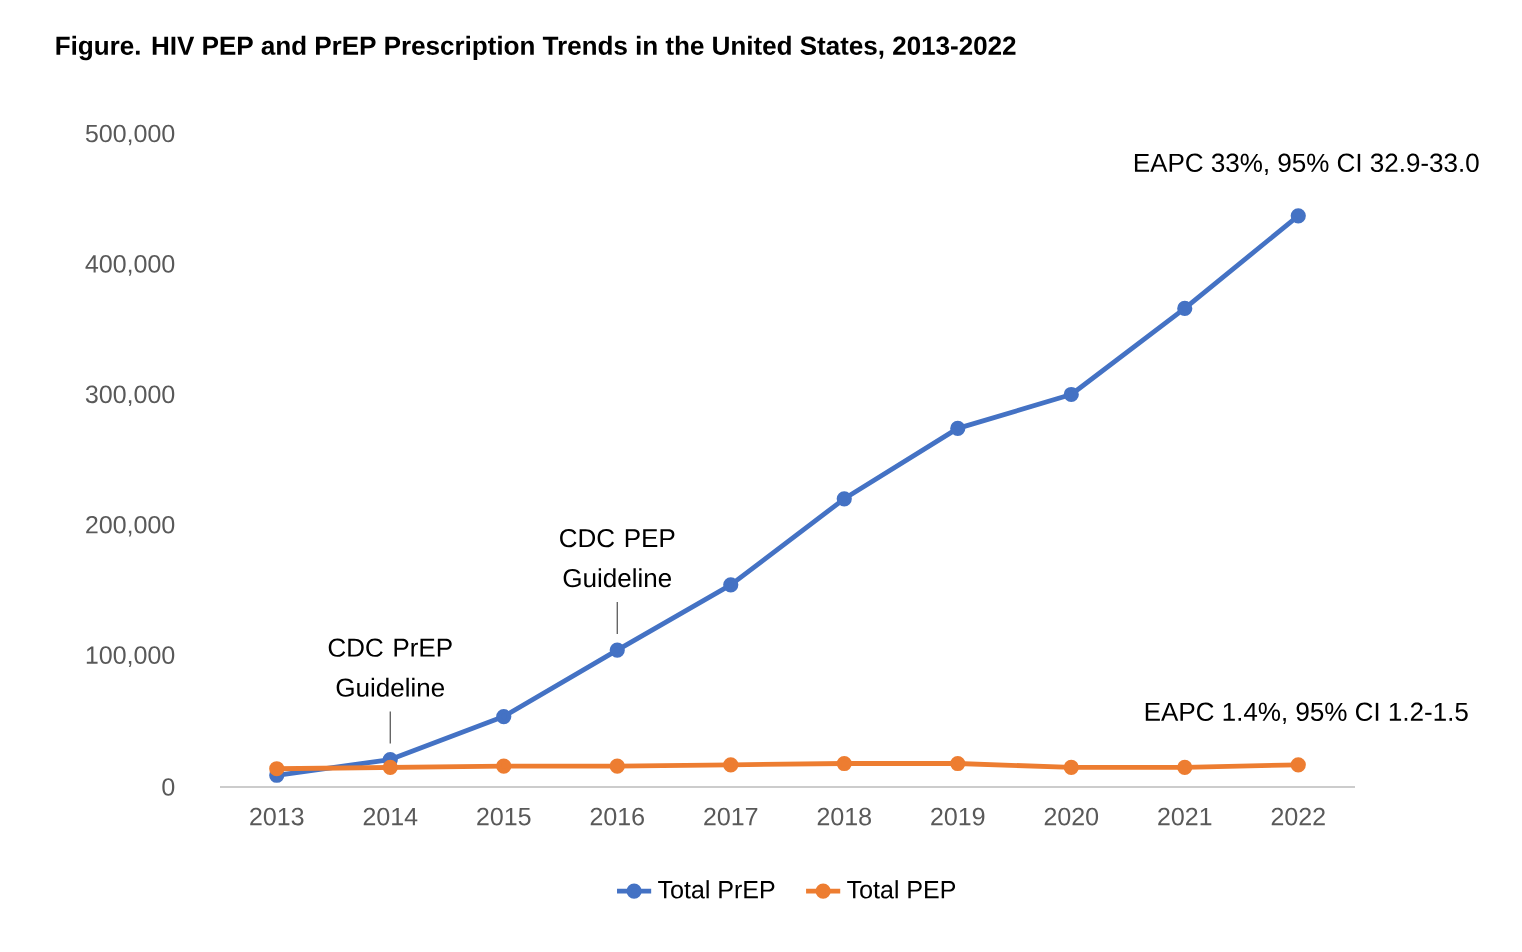 This screenshot has height=952, width=1522. I want to click on x-tick-label: 2017, so click(731, 816).